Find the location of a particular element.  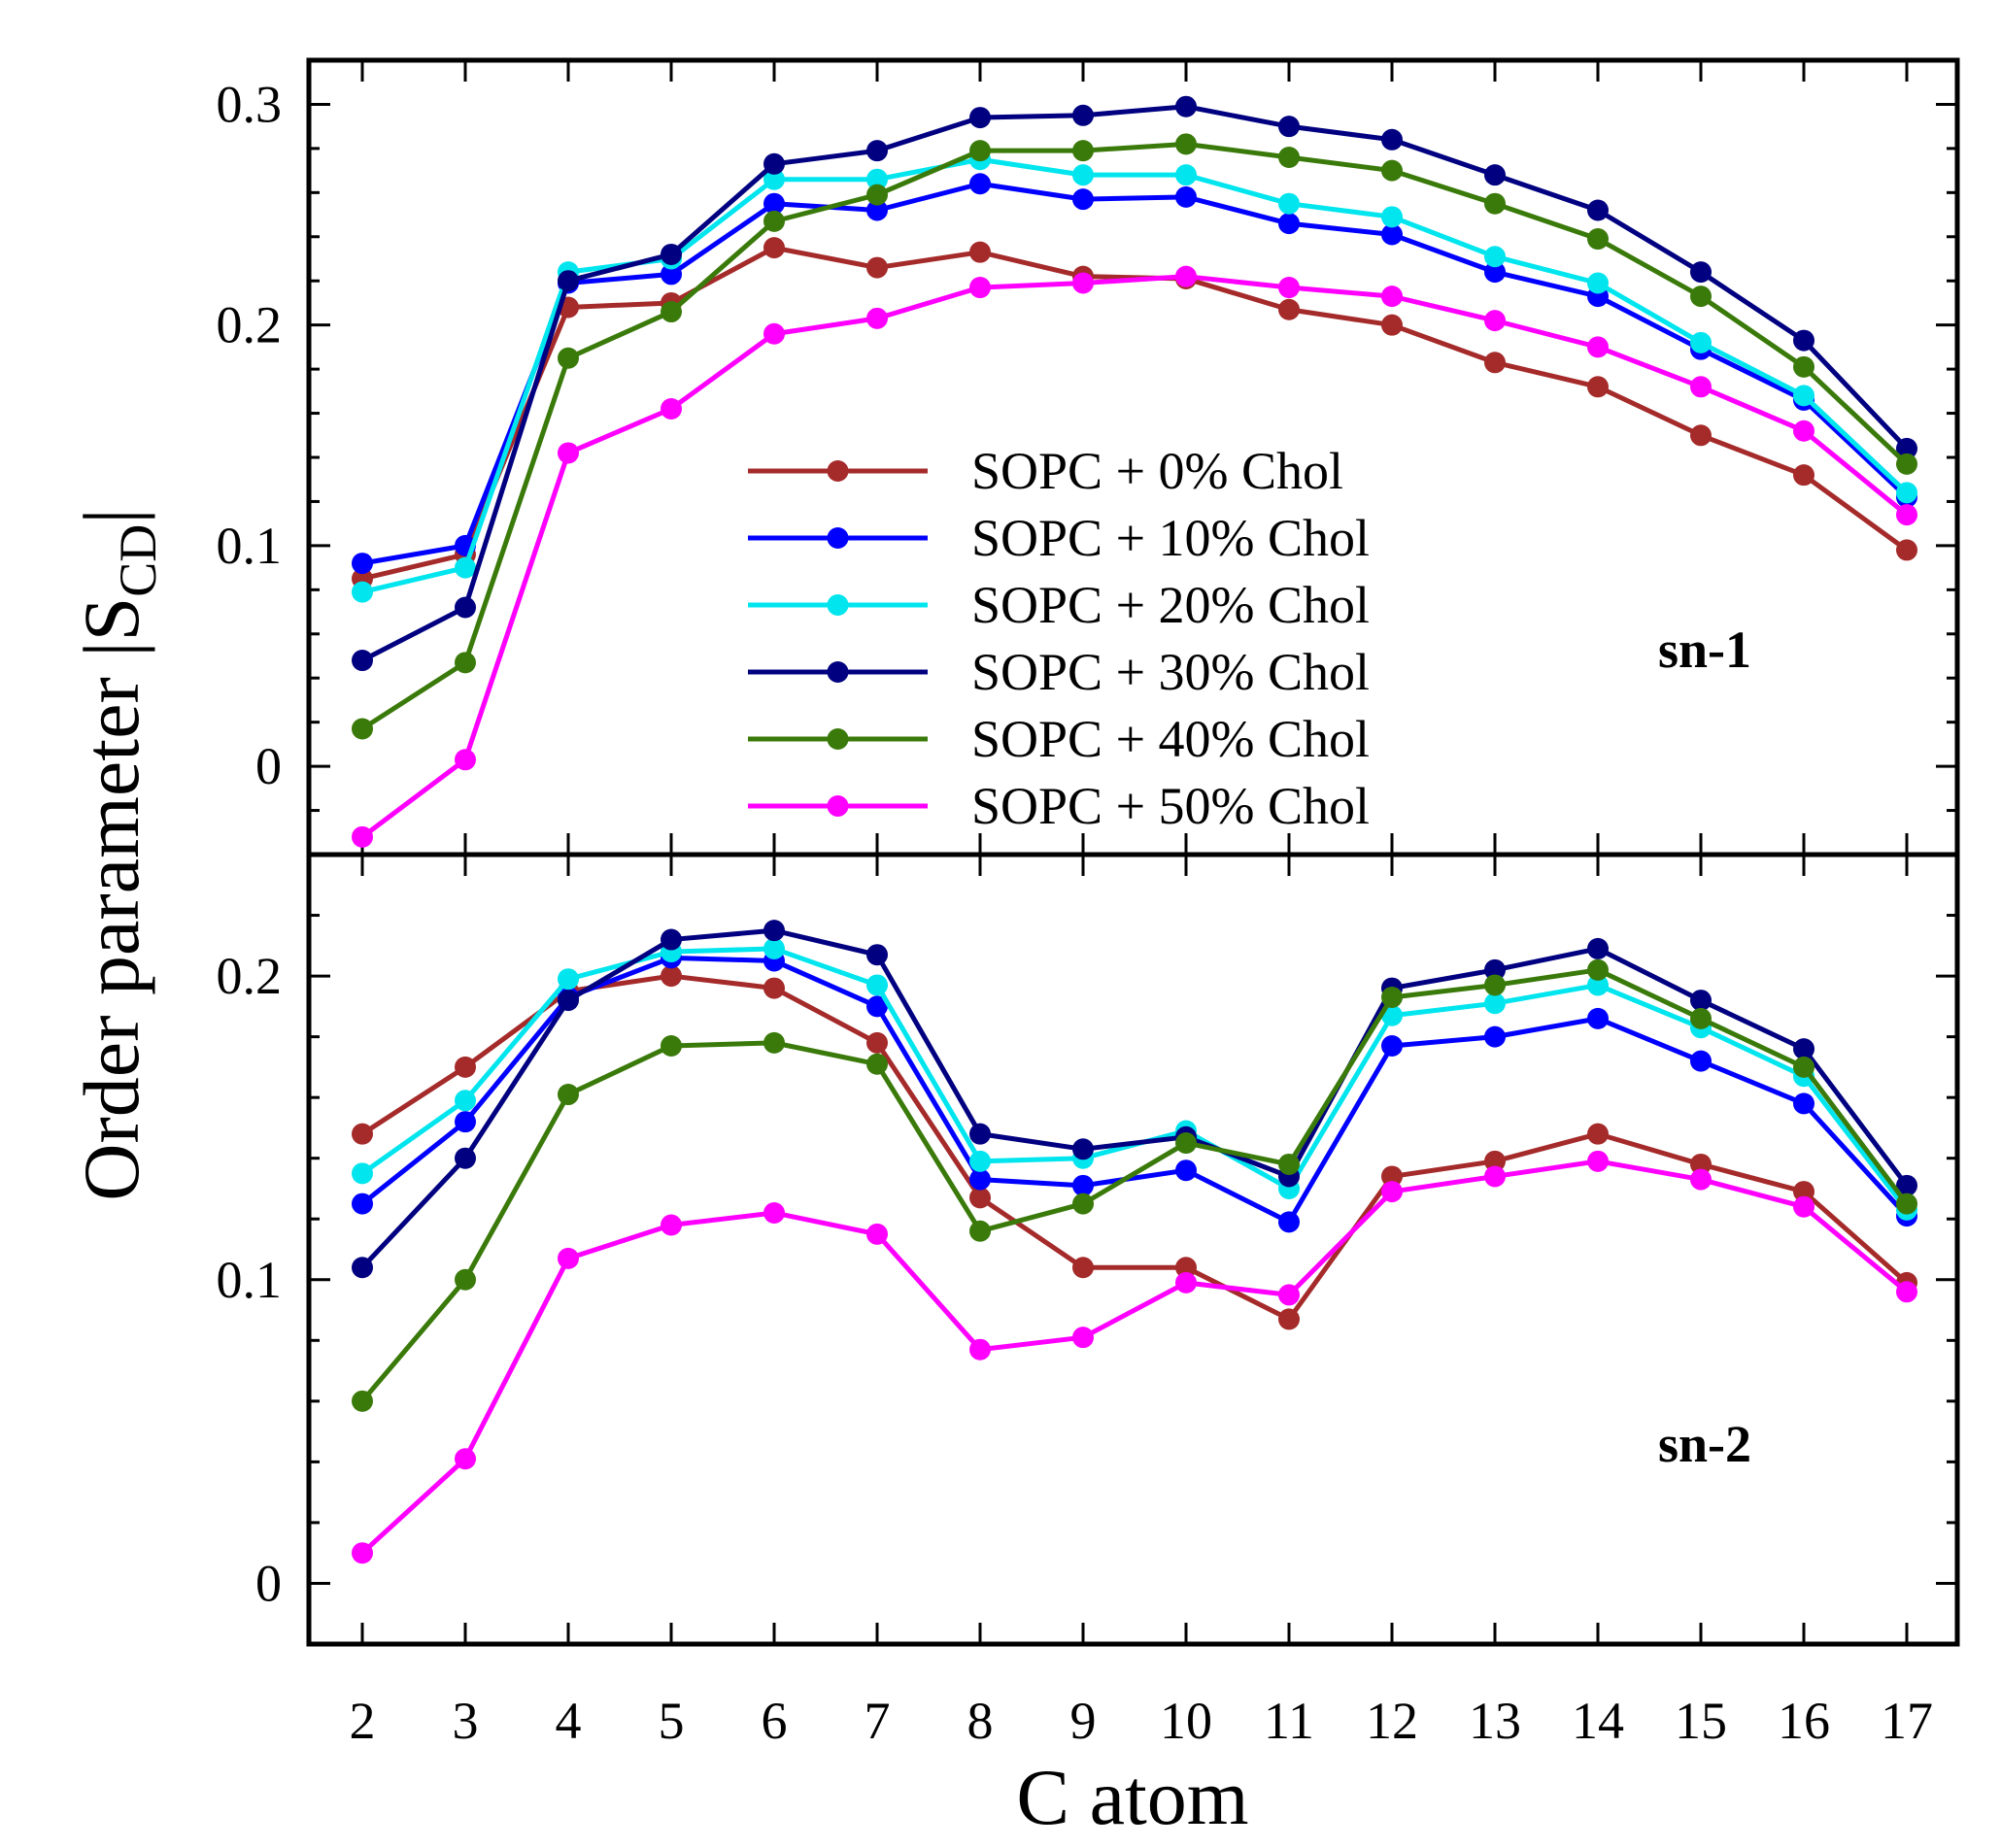

panel-label: sn-1 is located at coordinates (1704, 650).